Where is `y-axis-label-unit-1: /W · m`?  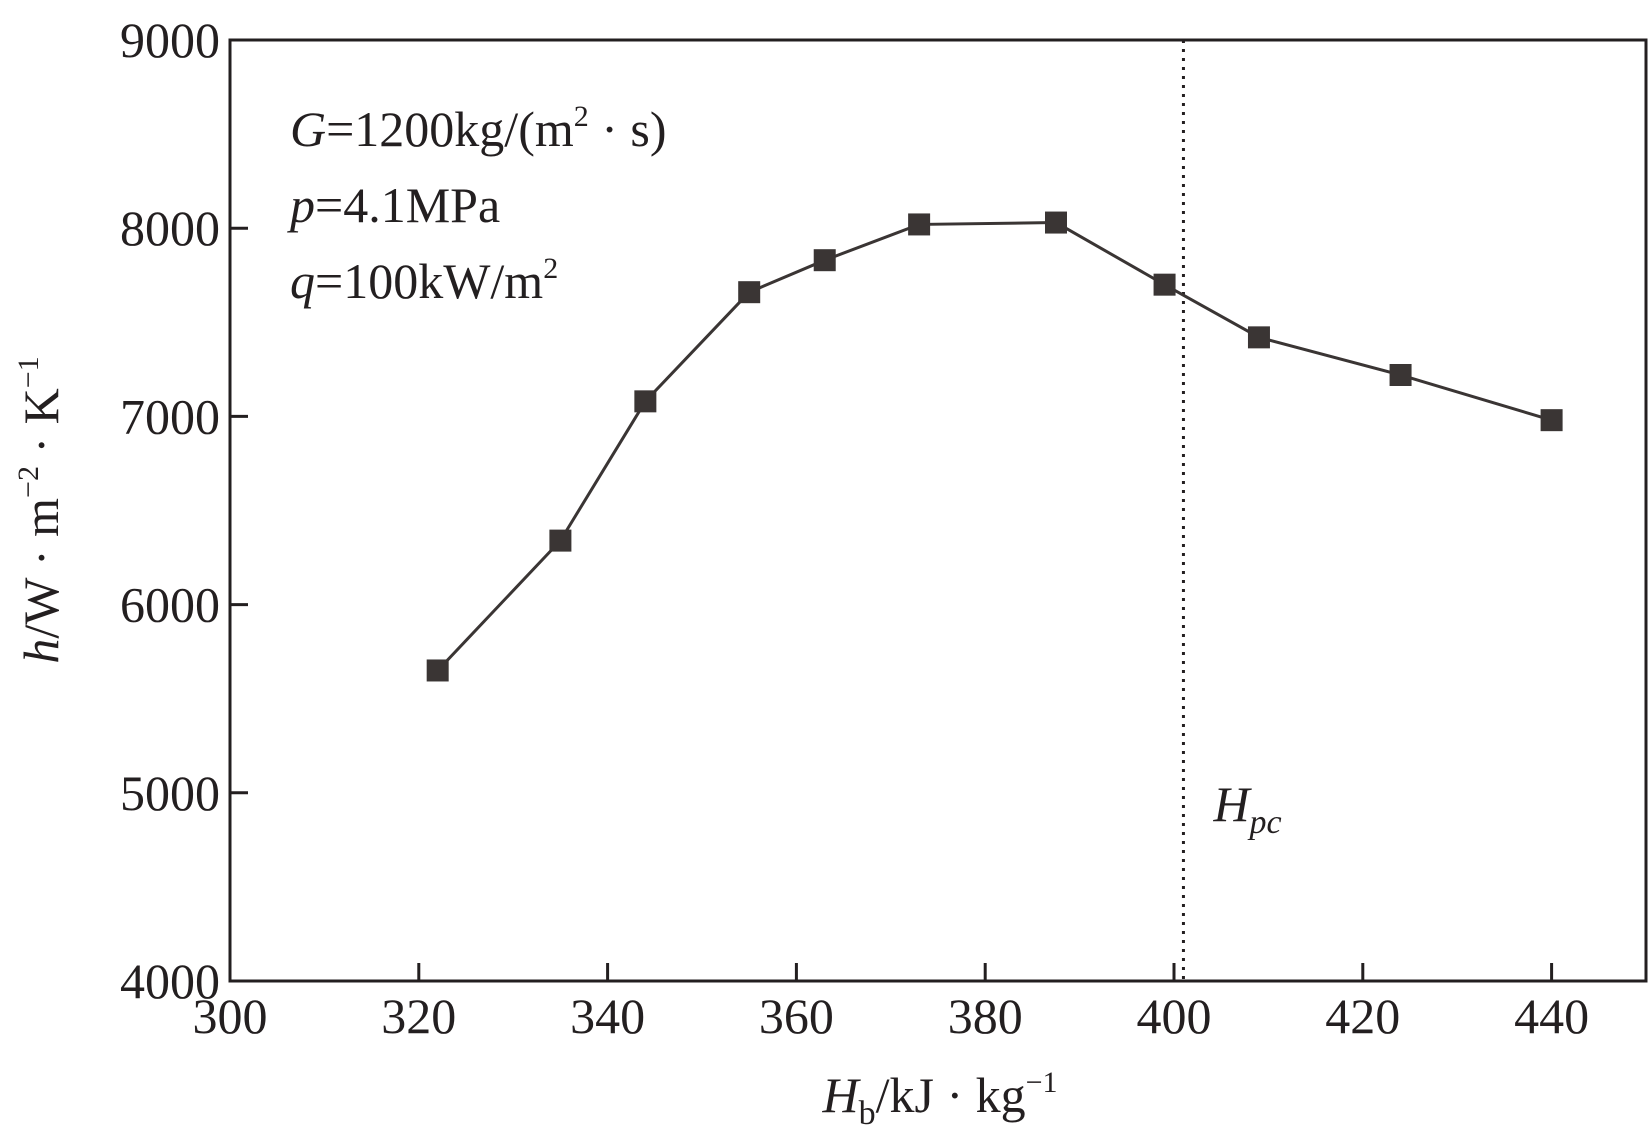
y-axis-label-unit-1: /W · m is located at coordinates (41, 568).